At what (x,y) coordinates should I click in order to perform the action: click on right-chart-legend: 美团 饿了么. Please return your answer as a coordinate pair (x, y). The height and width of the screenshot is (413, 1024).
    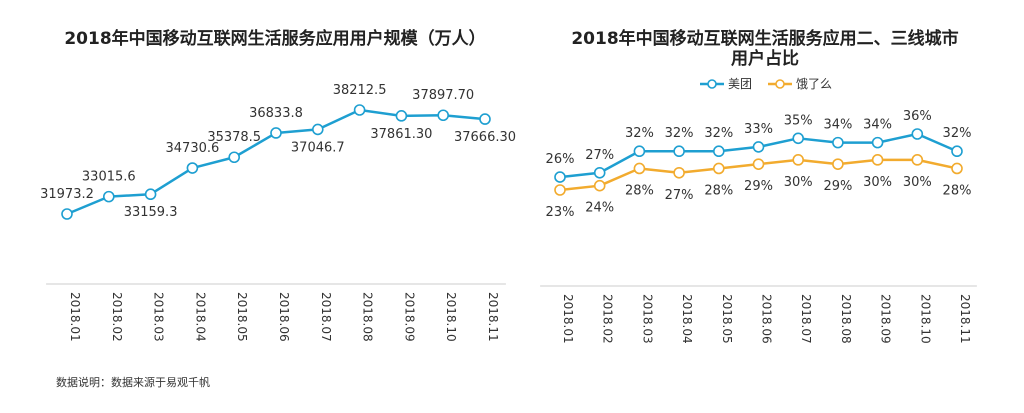
    Looking at the image, I should click on (766, 84).